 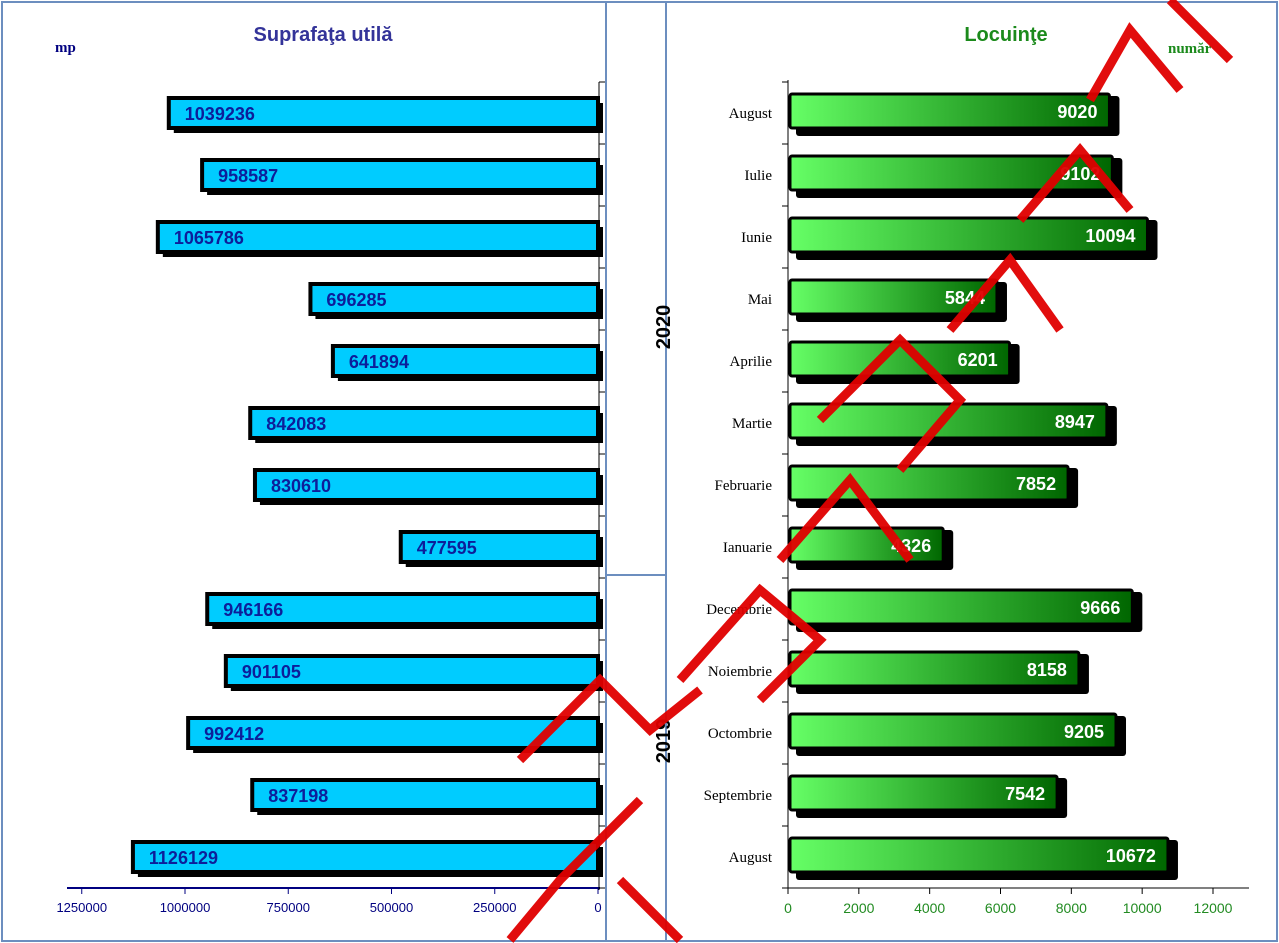 I want to click on right-x-tick-label: 8000, so click(x=1071, y=908).